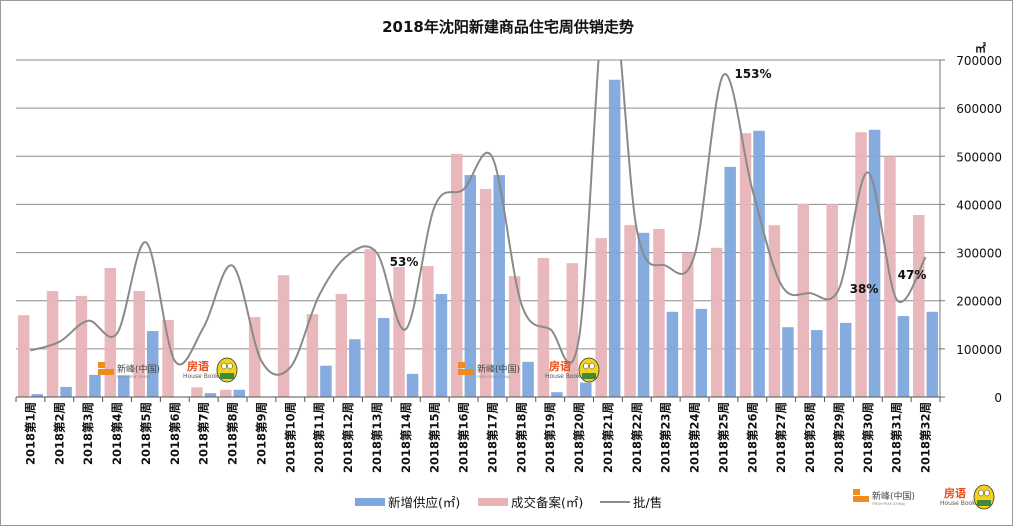  I want to click on x-tick-label: 2018第25周, so click(723, 437).